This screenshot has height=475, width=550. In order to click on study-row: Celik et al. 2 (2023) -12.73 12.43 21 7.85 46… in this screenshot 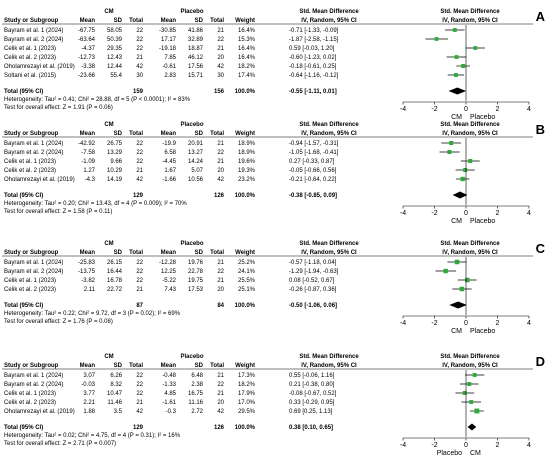, I will do `click(235, 58)`.